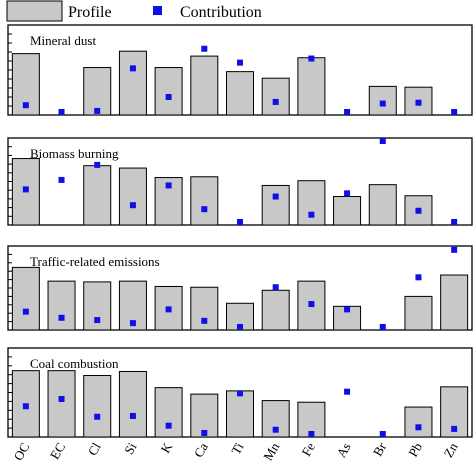 The width and height of the screenshot is (474, 474). I want to click on category-label-si: Si, so click(130, 448).